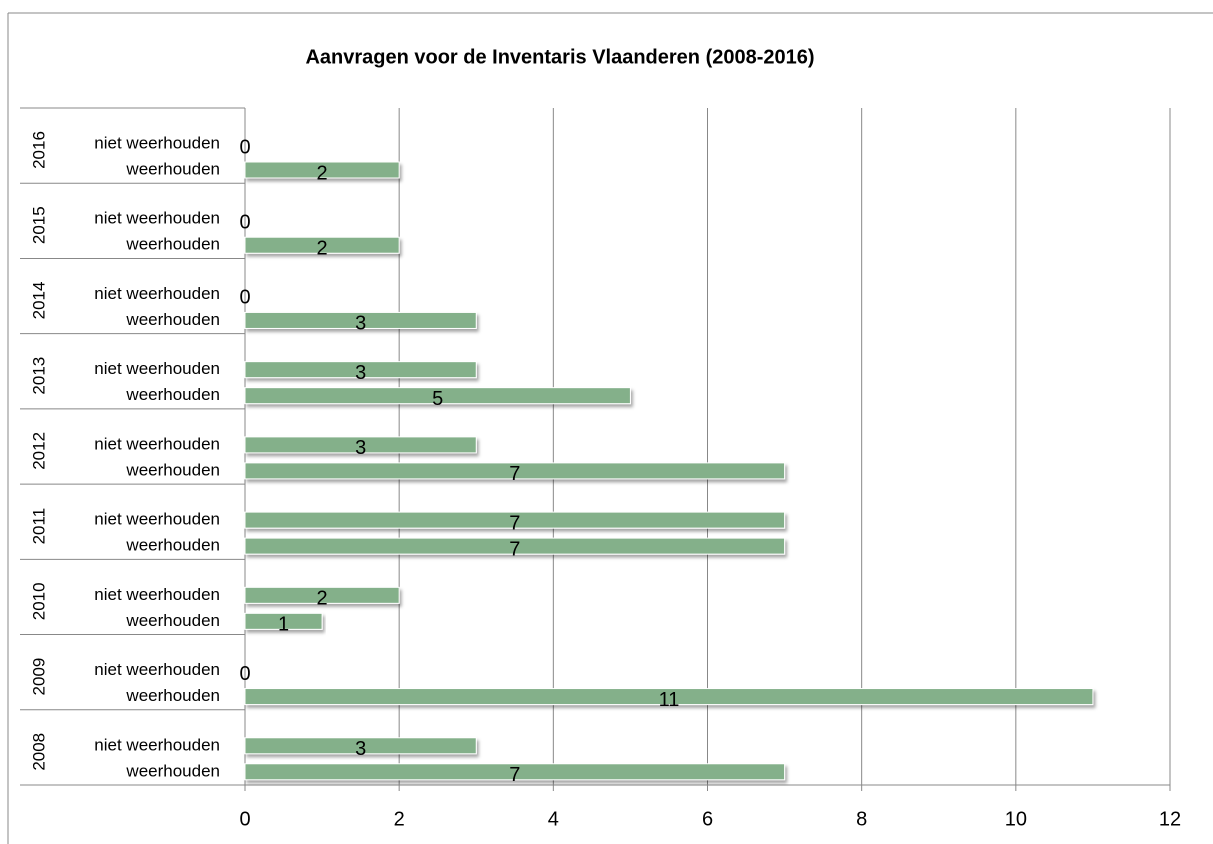 This screenshot has height=844, width=1213. I want to click on group-label: 2011, so click(38, 526).